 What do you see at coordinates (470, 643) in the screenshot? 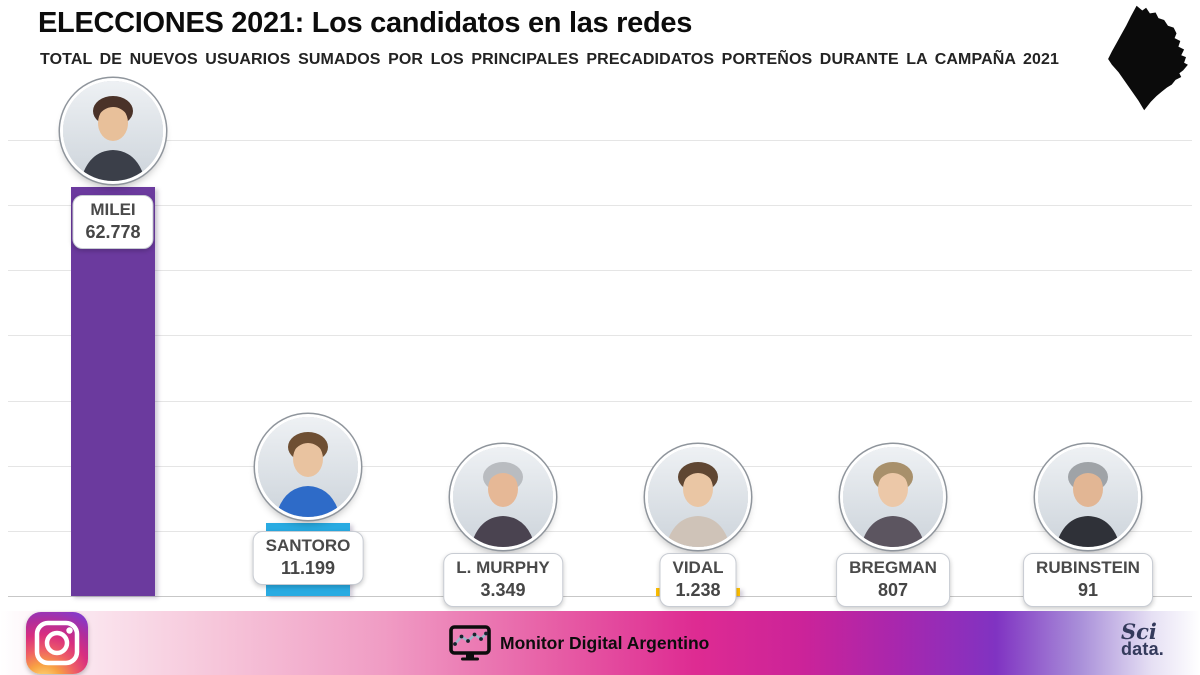
I see `monitor-chart-icon` at bounding box center [470, 643].